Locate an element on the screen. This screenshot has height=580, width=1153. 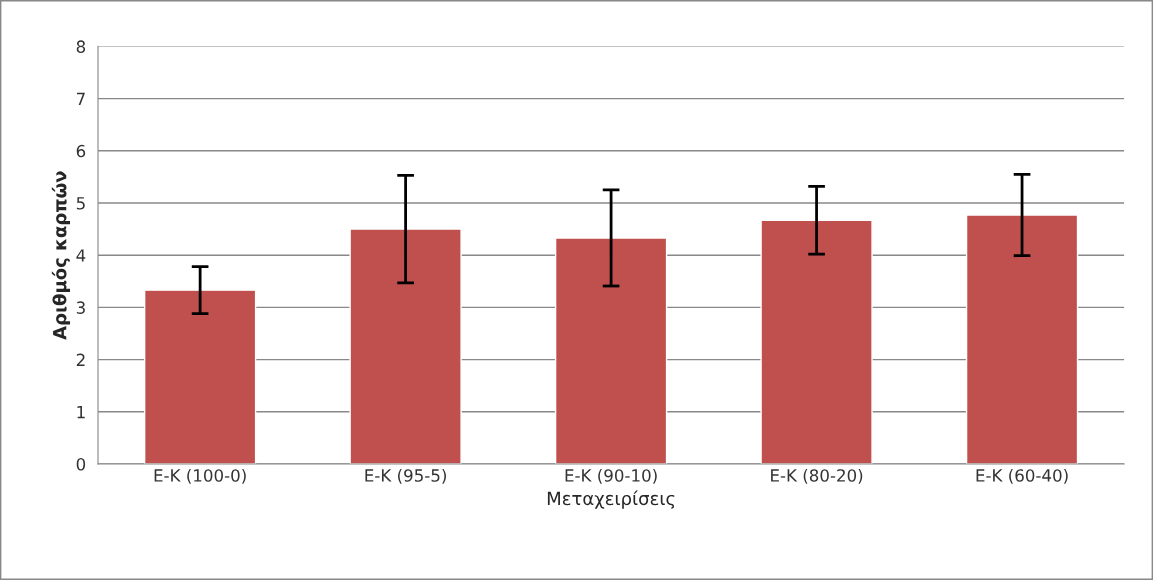
y-axis-title: Αριθμός καρπών is located at coordinates (61, 255).